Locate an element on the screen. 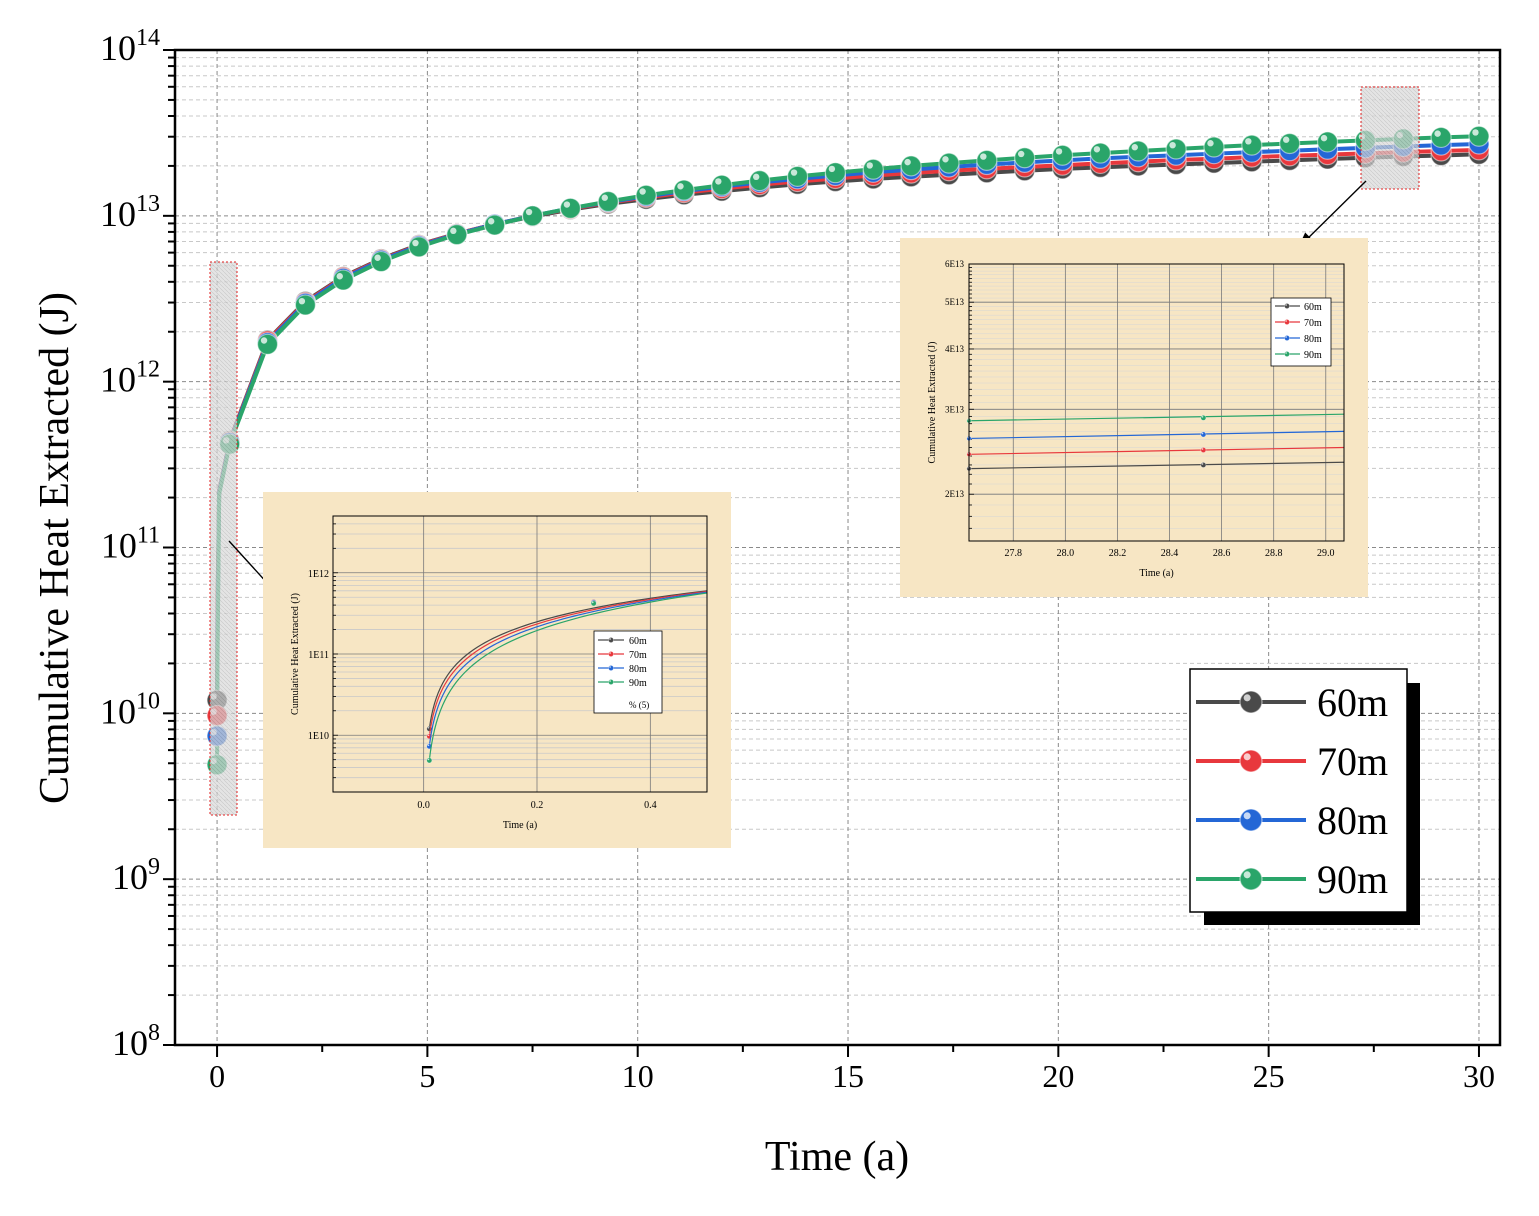  inset-left-legend-marker is located at coordinates (611, 682).